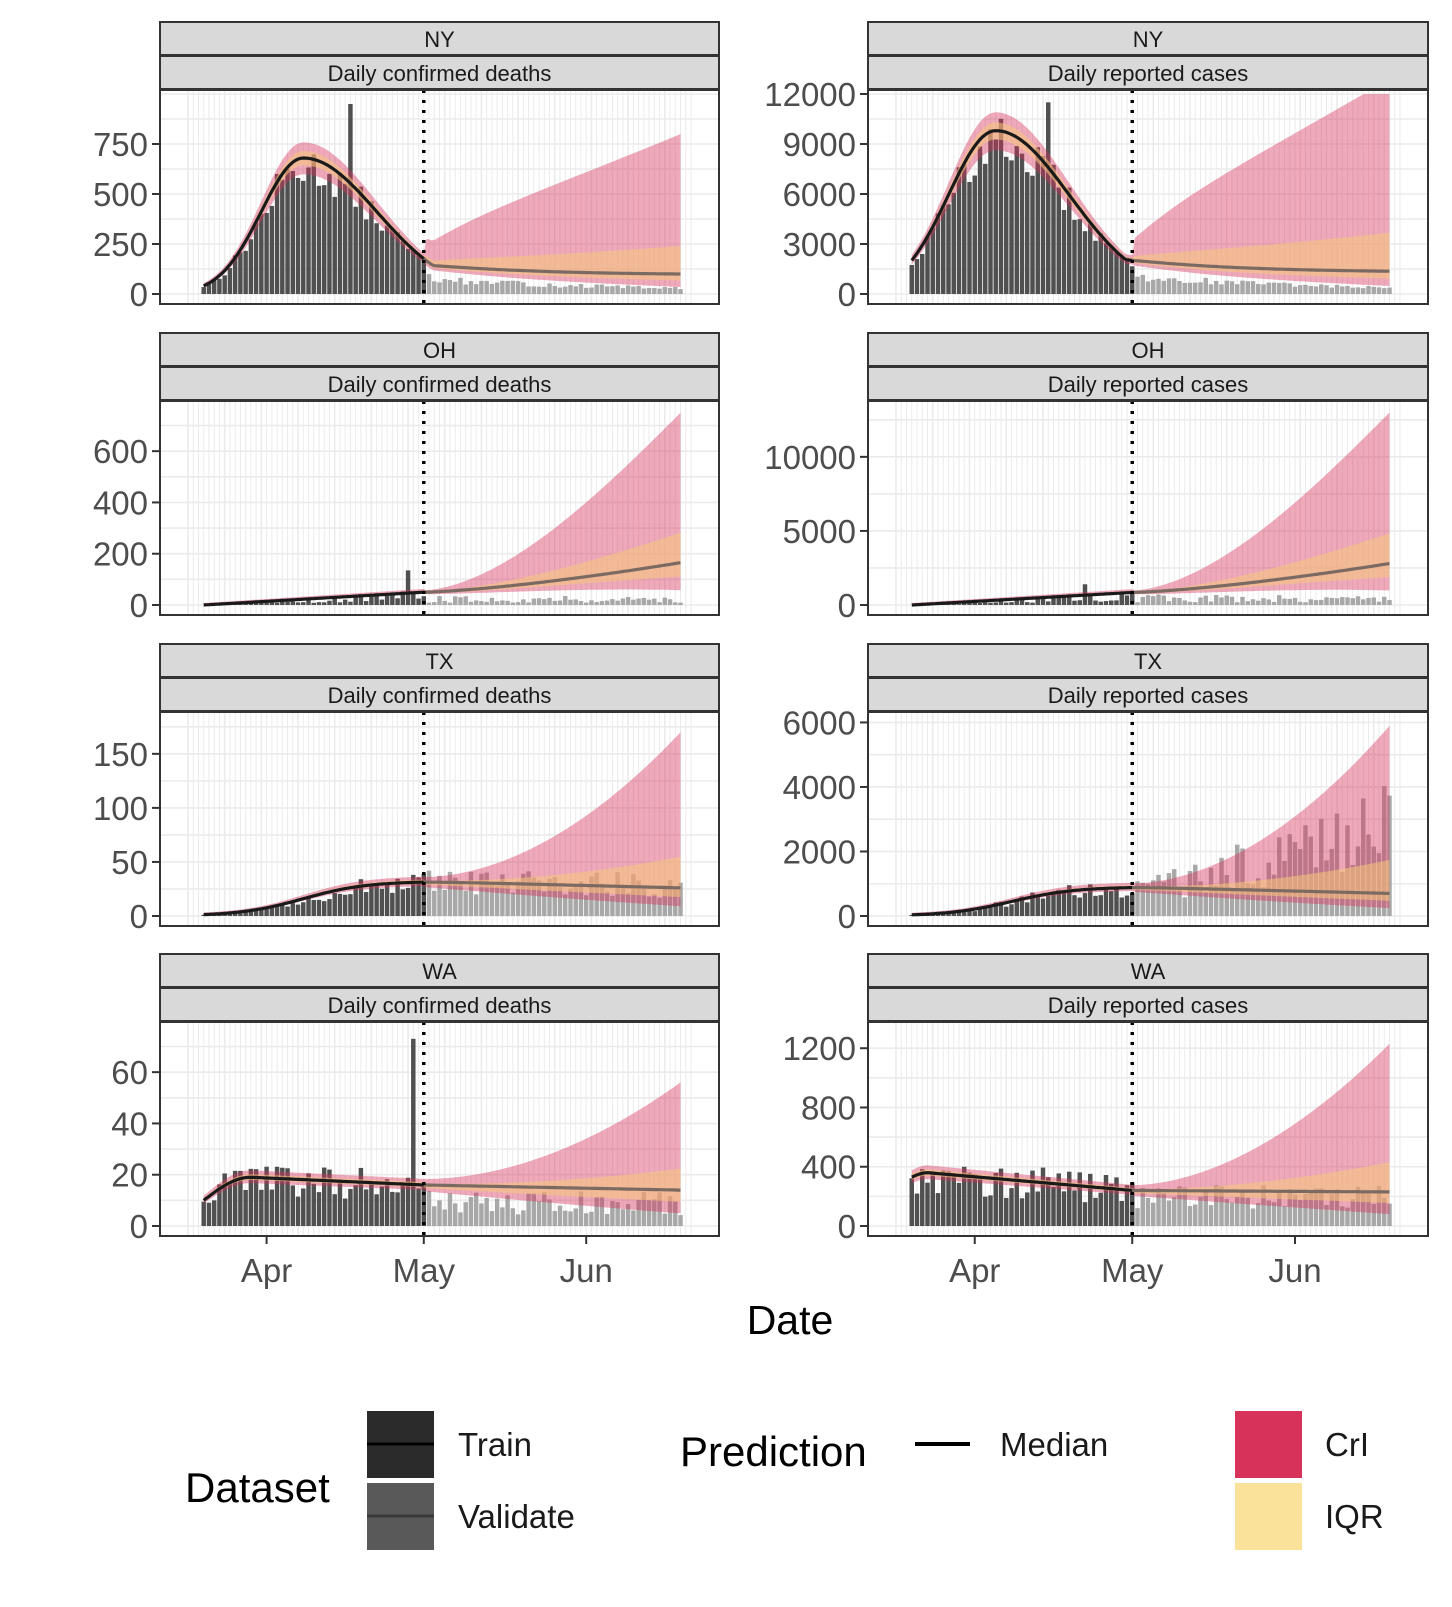  Describe the element at coordinates (139, 294) in the screenshot. I see `y-tick-label: 0` at that location.